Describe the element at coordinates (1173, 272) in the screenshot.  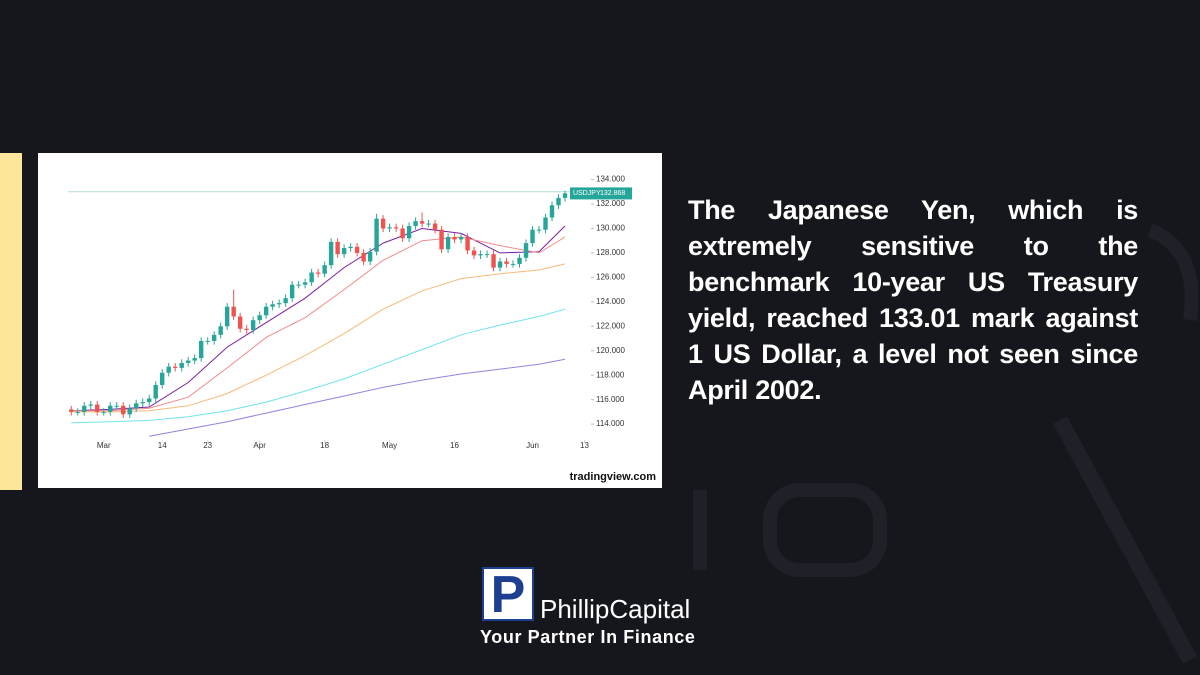
I see `decor-shape` at that location.